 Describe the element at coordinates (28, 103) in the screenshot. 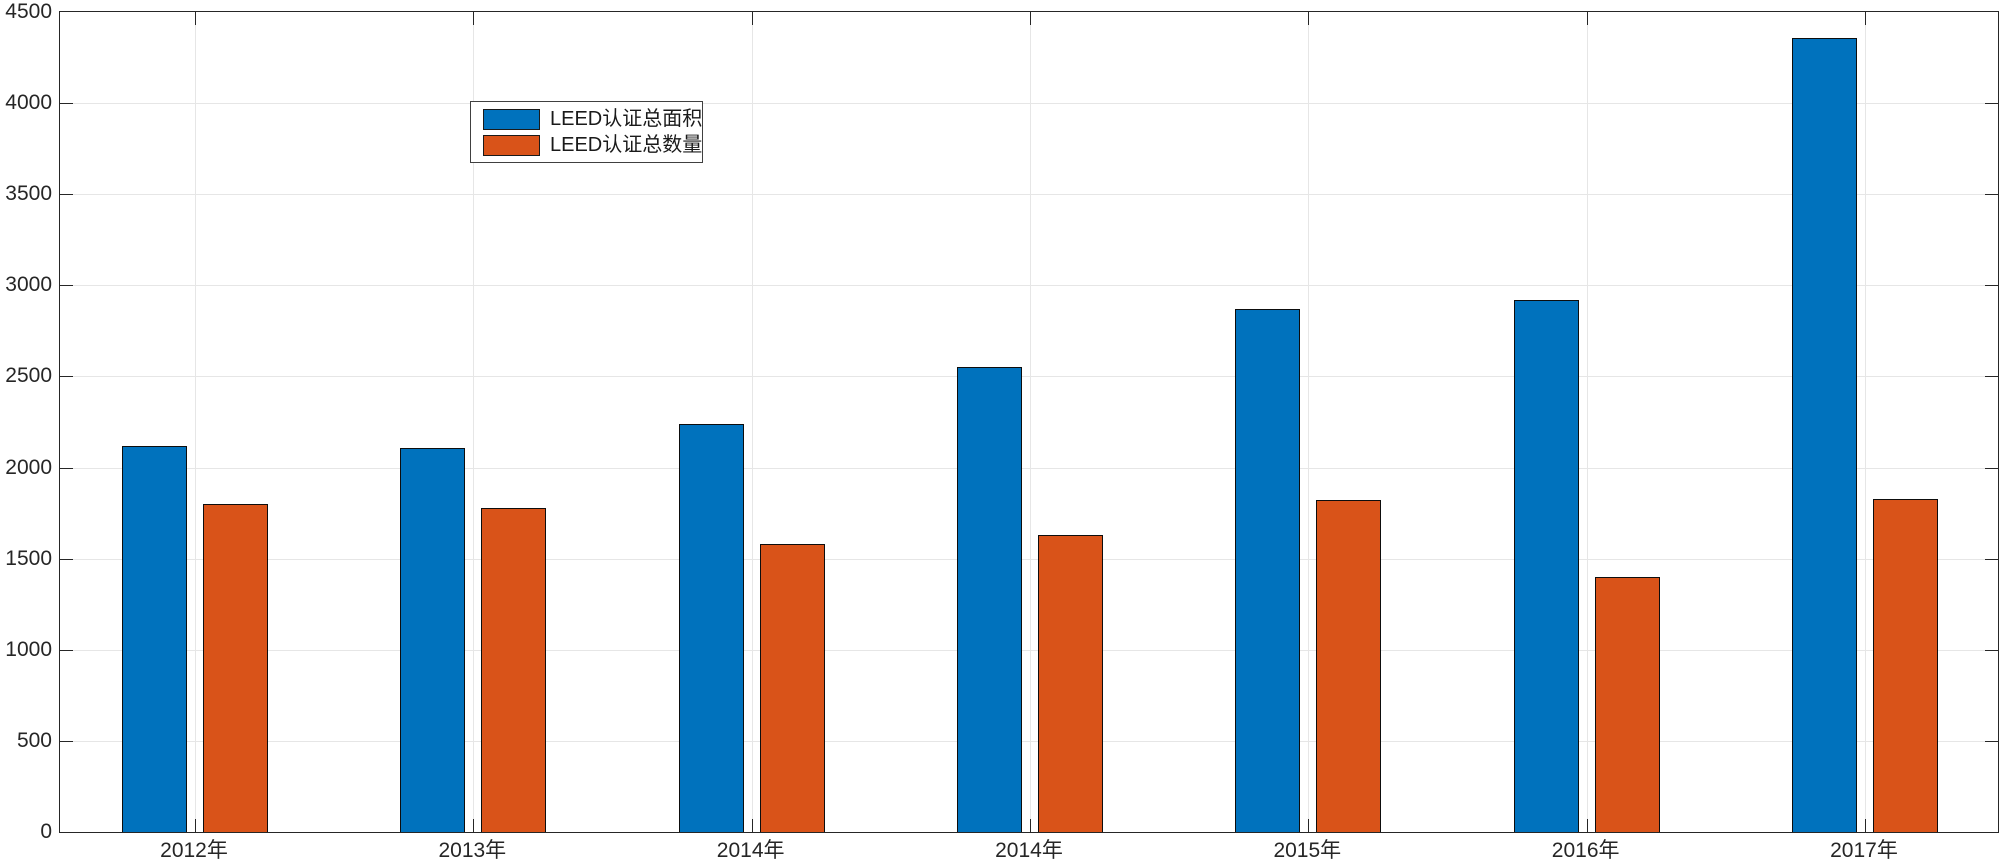

I see `y-tick-label: 4000` at that location.